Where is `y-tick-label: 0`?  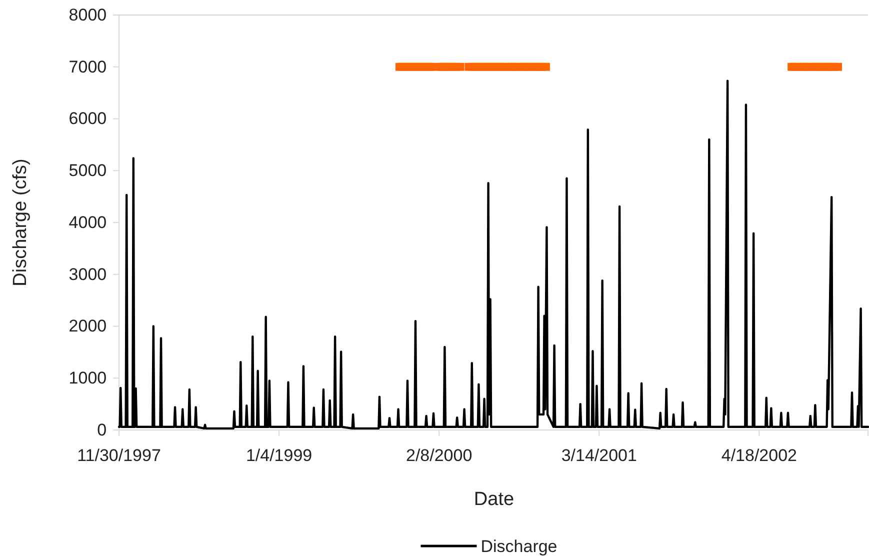
y-tick-label: 0 is located at coordinates (102, 430).